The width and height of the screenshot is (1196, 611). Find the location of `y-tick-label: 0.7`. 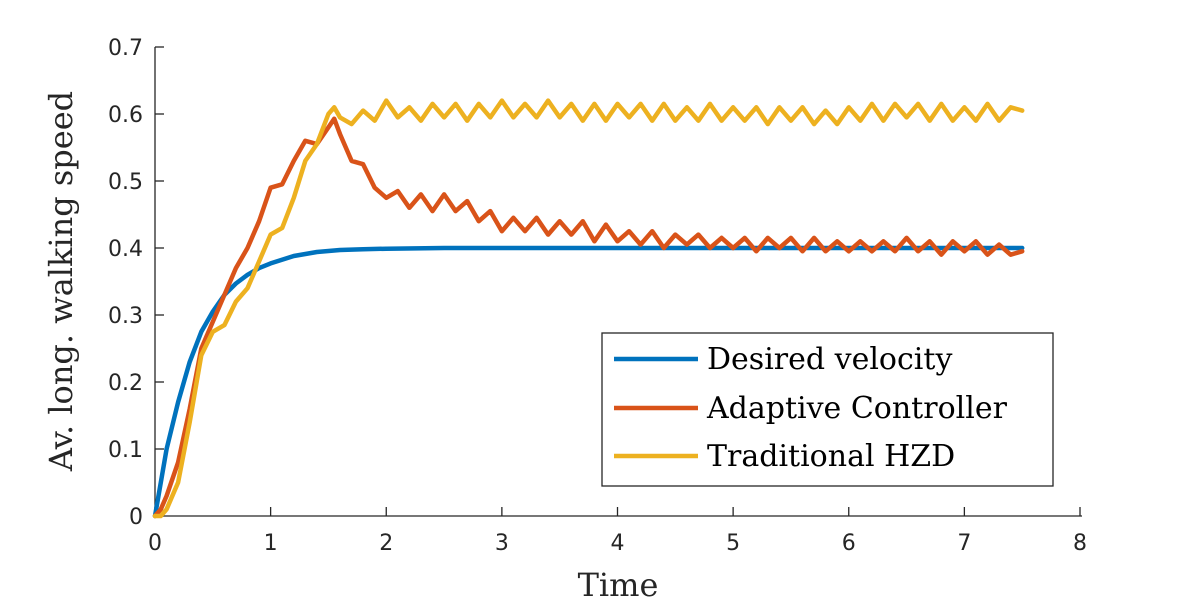

y-tick-label: 0.7 is located at coordinates (125, 48).